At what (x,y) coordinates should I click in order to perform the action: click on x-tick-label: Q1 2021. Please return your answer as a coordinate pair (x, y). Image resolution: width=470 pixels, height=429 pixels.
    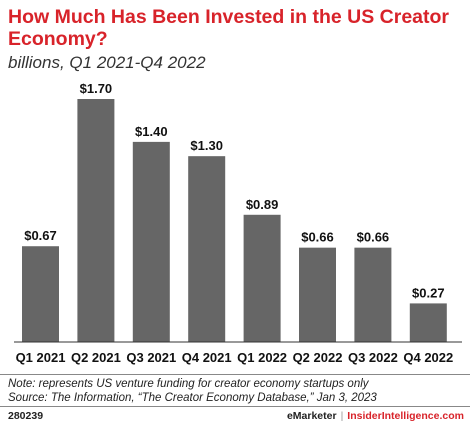
    Looking at the image, I should click on (41, 357).